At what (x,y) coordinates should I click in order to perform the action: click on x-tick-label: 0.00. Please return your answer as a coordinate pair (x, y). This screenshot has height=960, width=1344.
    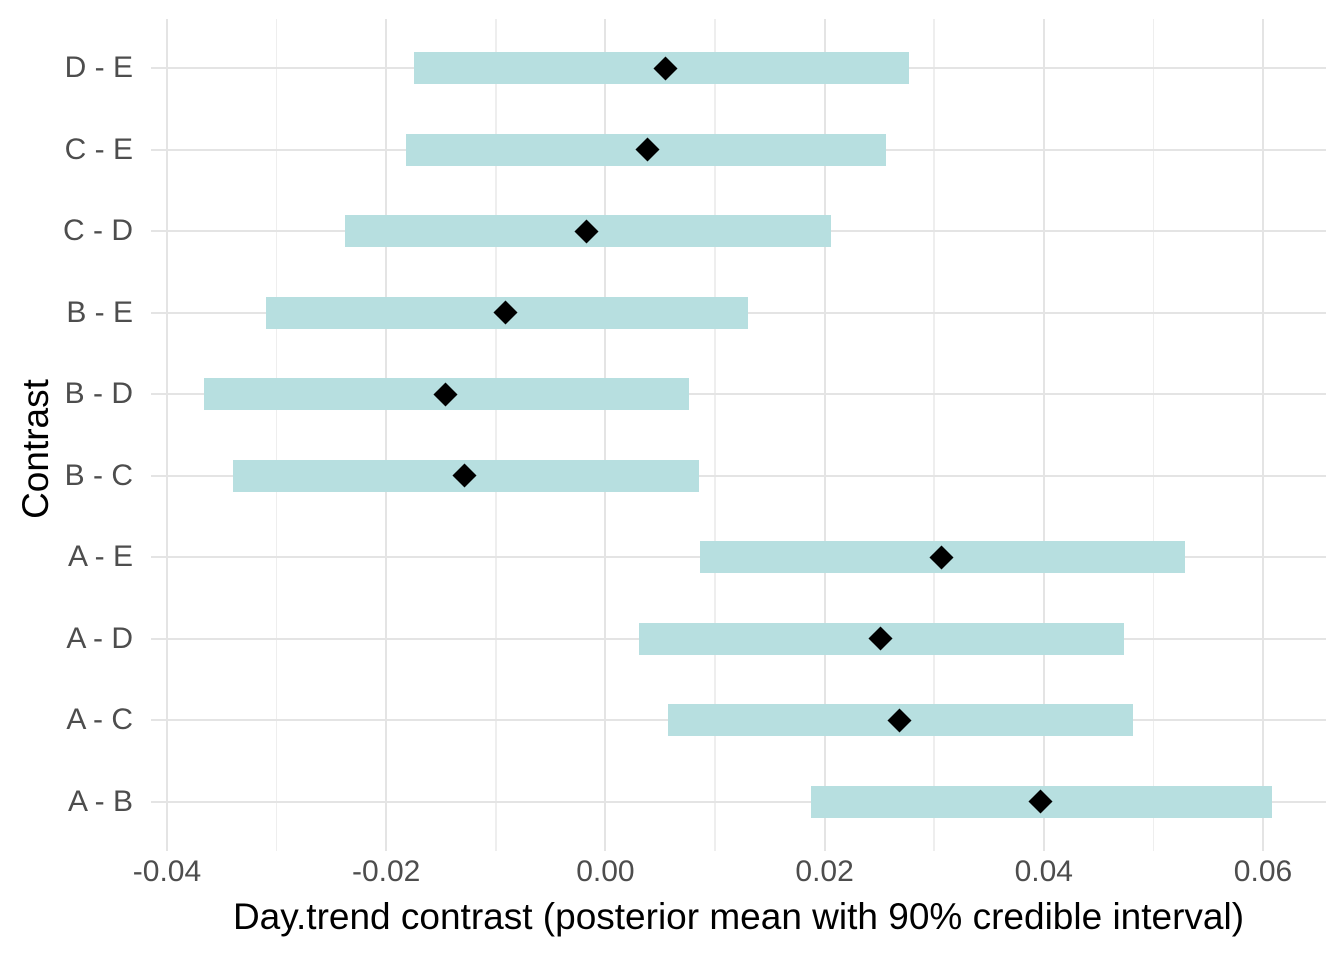
    Looking at the image, I should click on (605, 871).